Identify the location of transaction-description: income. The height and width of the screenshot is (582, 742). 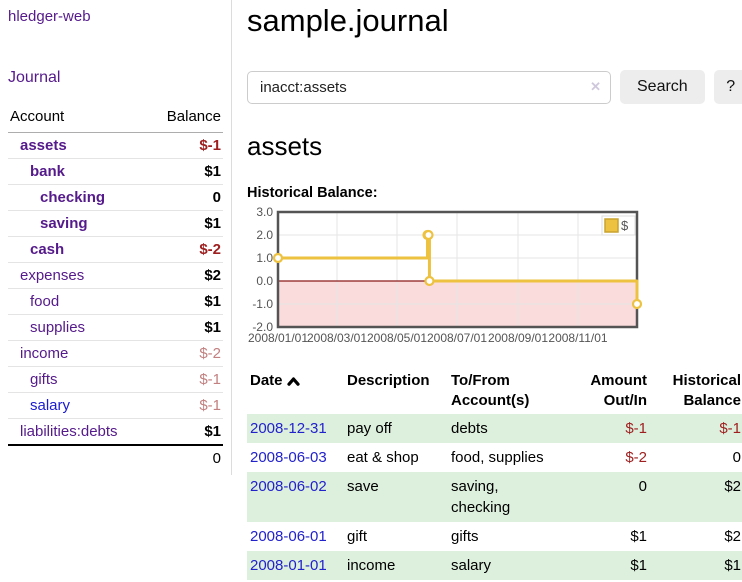
(371, 565).